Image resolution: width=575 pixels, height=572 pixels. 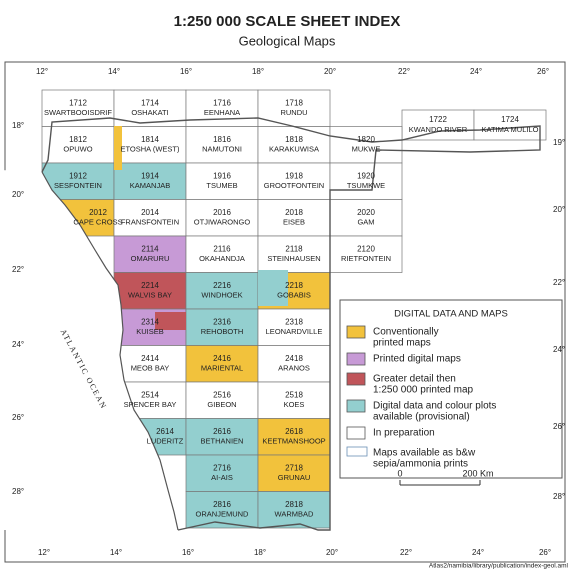 What do you see at coordinates (510, 129) in the screenshot?
I see `sheet-name: KATIMA MULILO` at bounding box center [510, 129].